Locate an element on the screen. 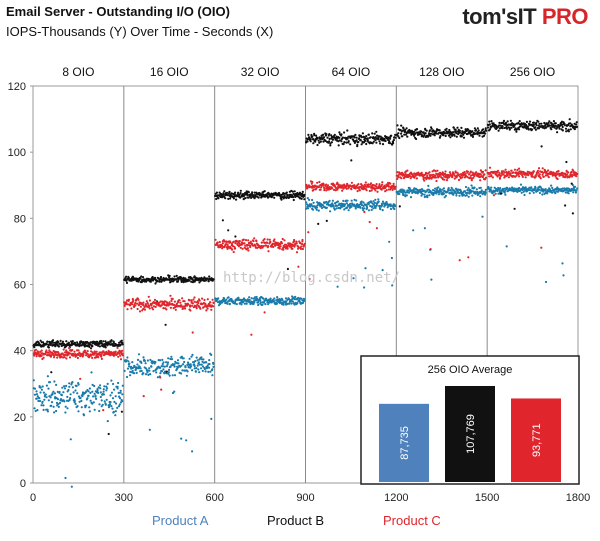 The height and width of the screenshot is (541, 600). segment-label: 128 OIO is located at coordinates (441, 72).